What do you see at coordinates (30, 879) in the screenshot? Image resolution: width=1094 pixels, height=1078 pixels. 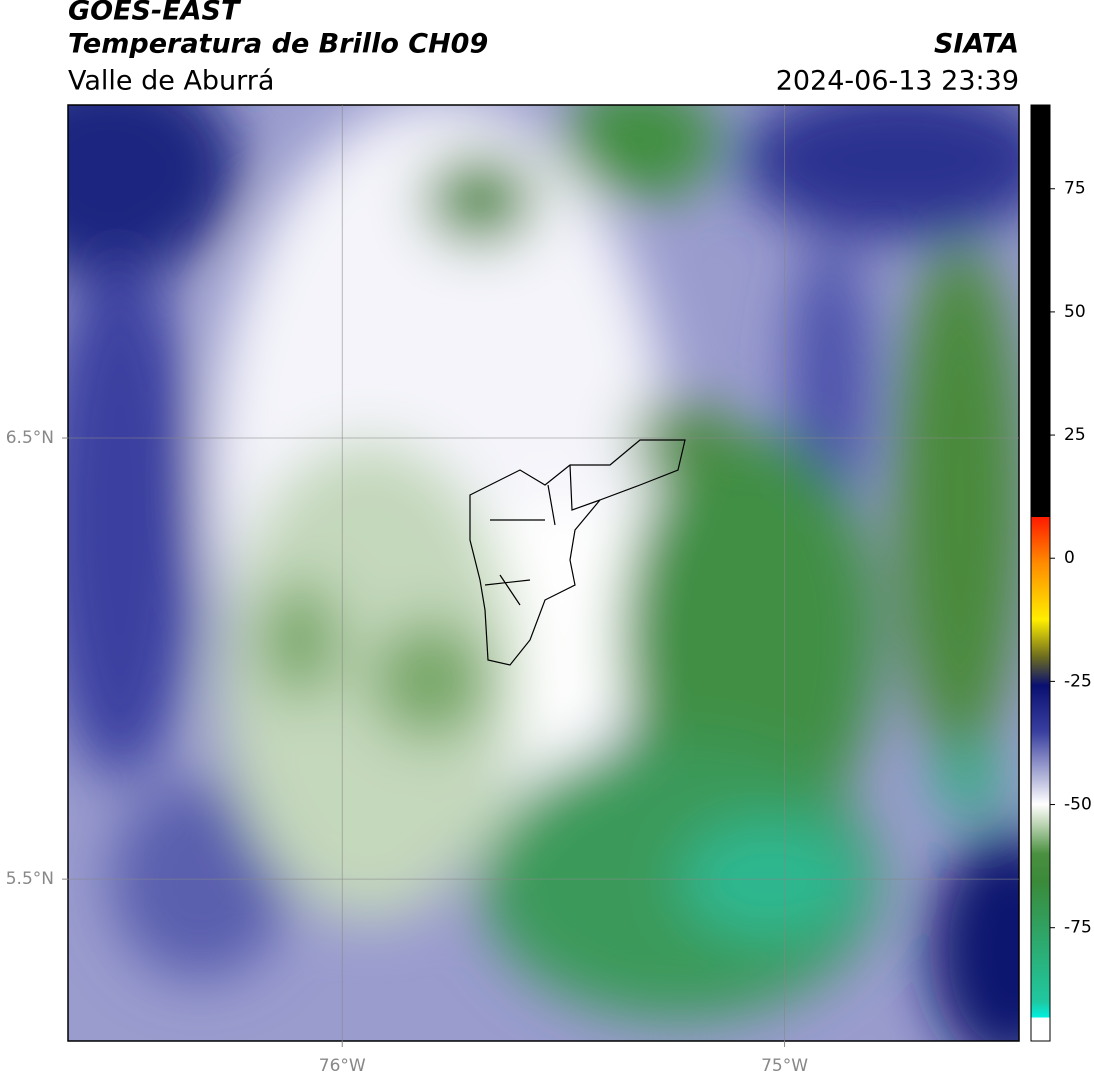 I see `y-tick-label: 5.5°N` at bounding box center [30, 879].